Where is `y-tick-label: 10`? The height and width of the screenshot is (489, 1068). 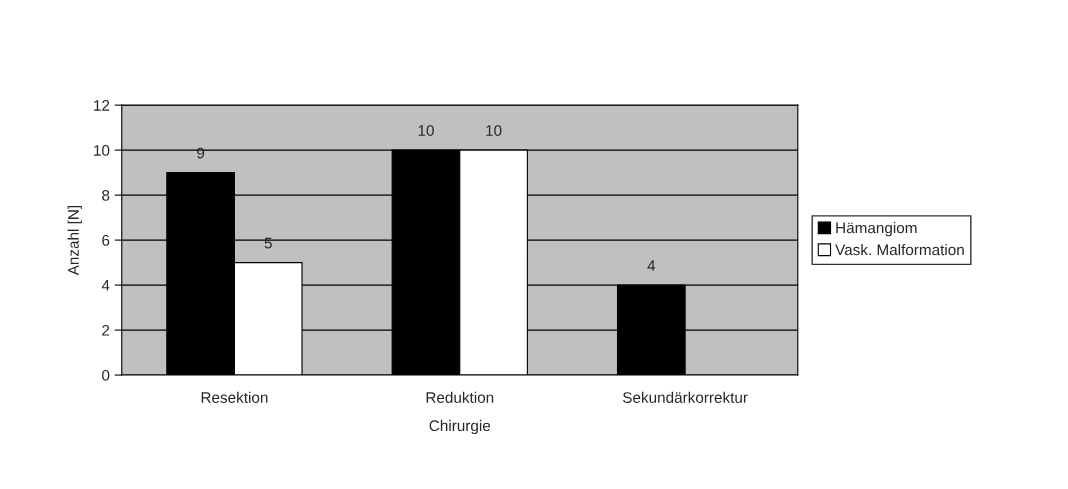 y-tick-label: 10 is located at coordinates (102, 150).